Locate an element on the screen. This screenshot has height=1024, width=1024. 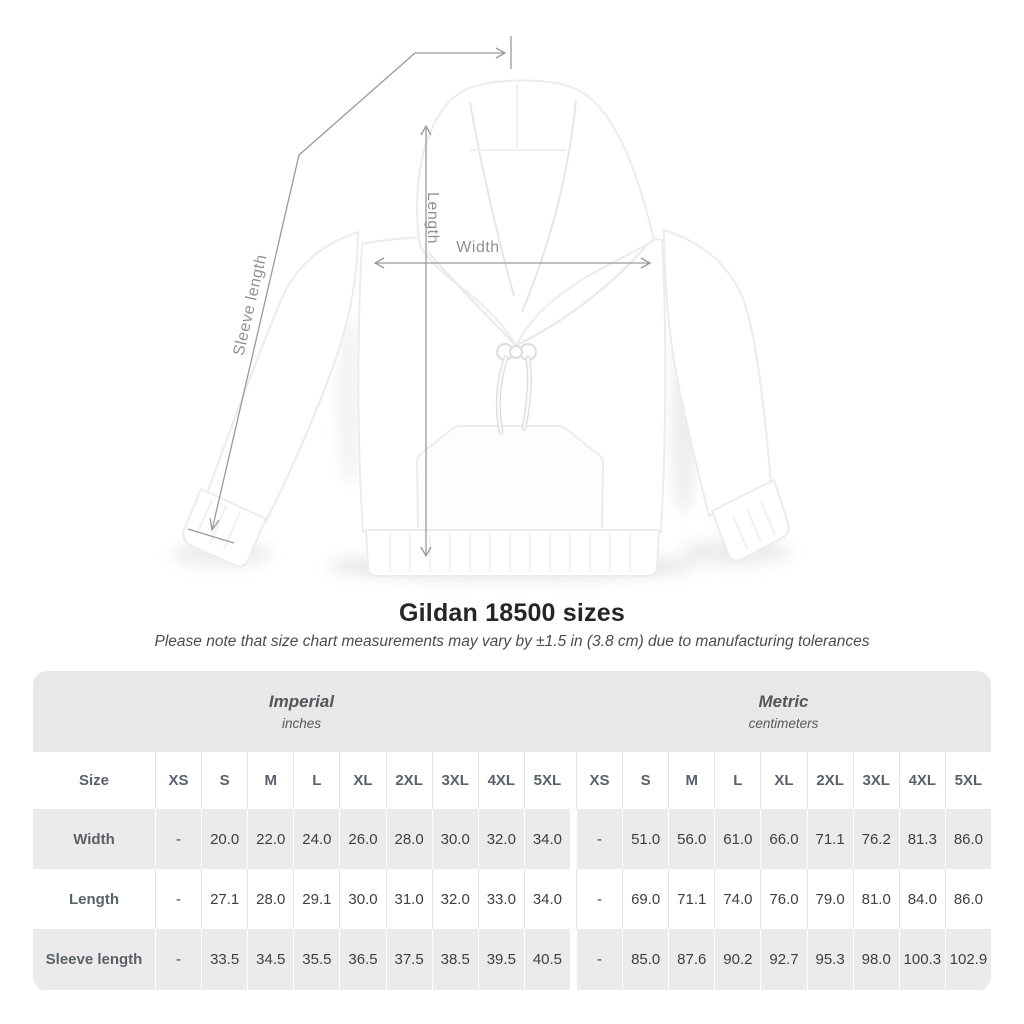
value-length-metric-s: 69.0 is located at coordinates (645, 899).